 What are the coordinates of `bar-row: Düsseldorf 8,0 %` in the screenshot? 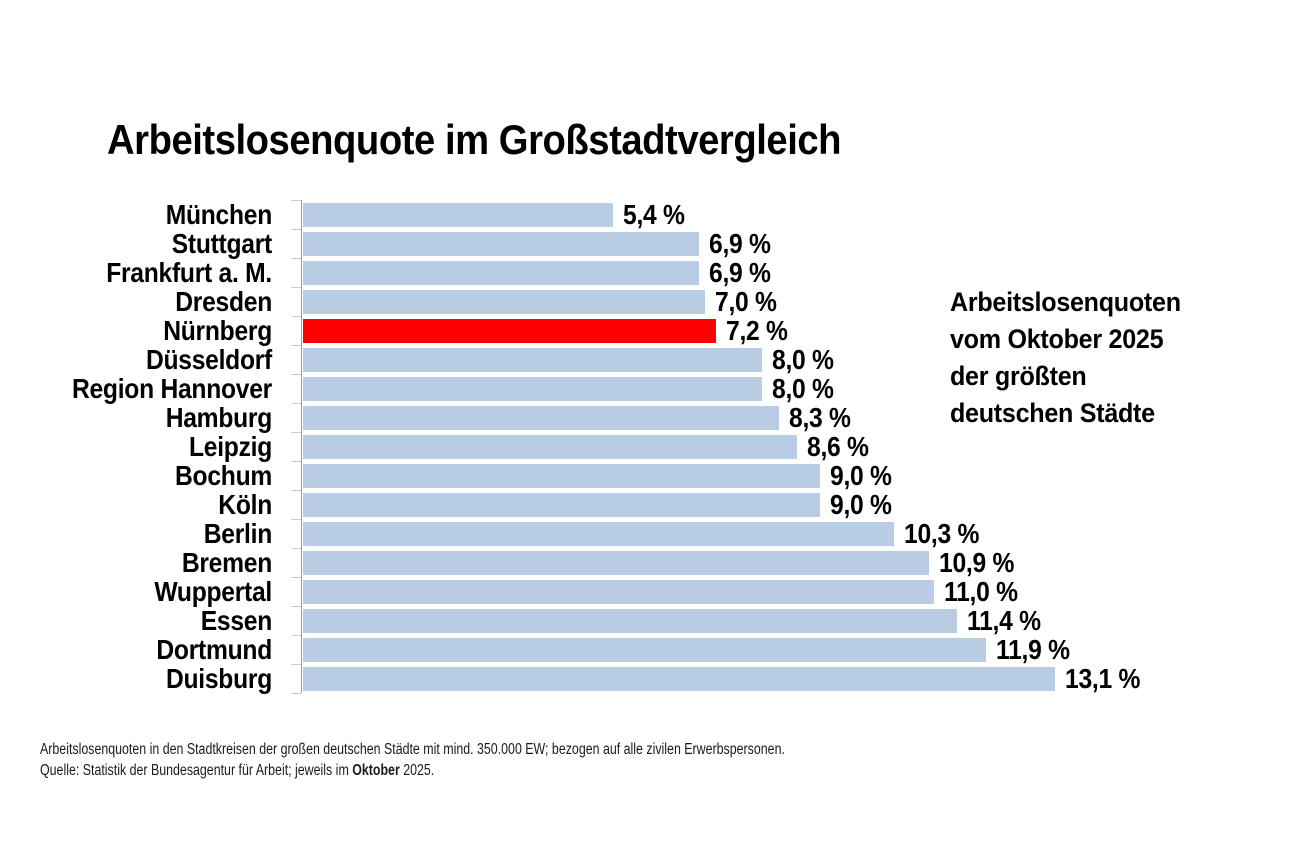 It's located at (648, 359).